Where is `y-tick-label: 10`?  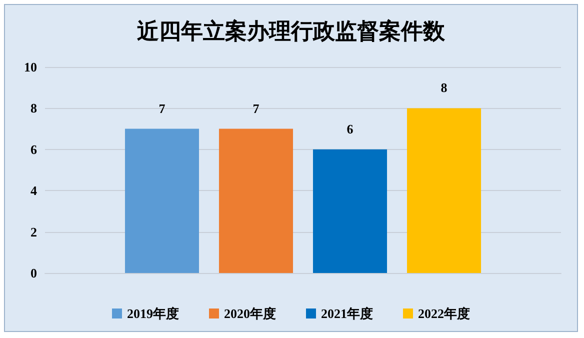 y-tick-label: 10 is located at coordinates (30, 67).